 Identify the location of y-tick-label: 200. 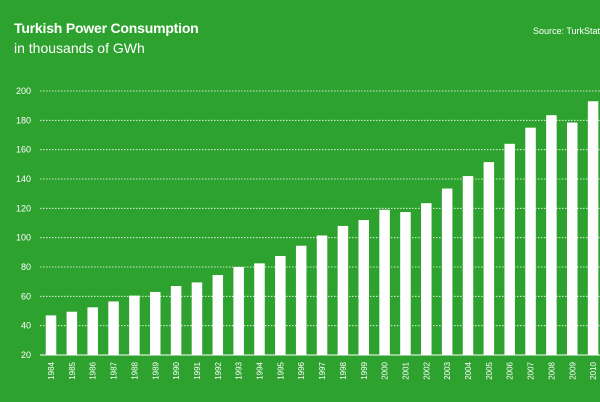
(23, 91).